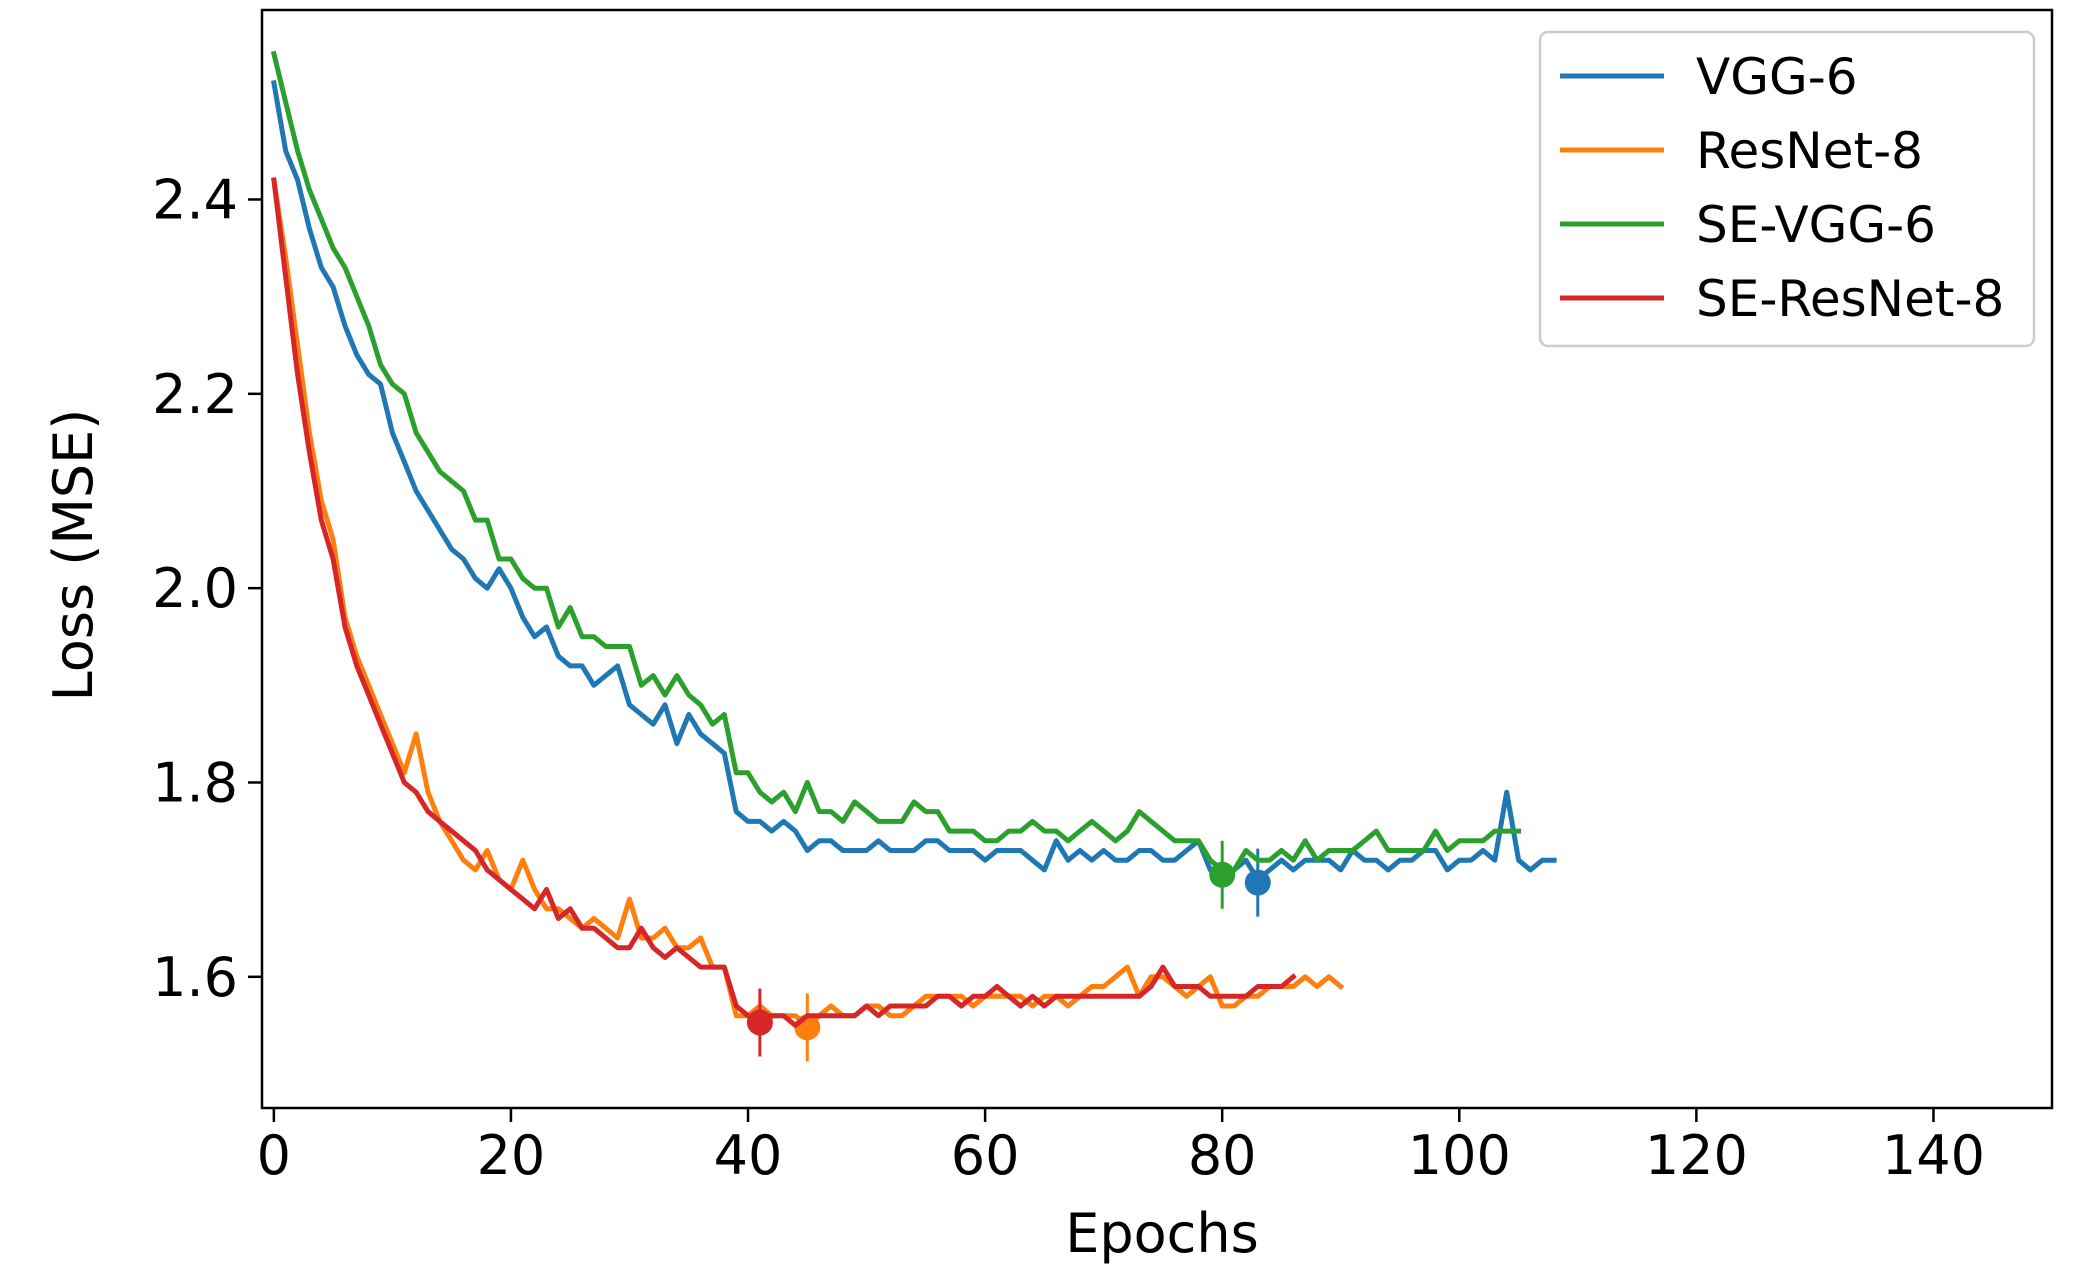  I want to click on x-tick-label: 20, so click(511, 1155).